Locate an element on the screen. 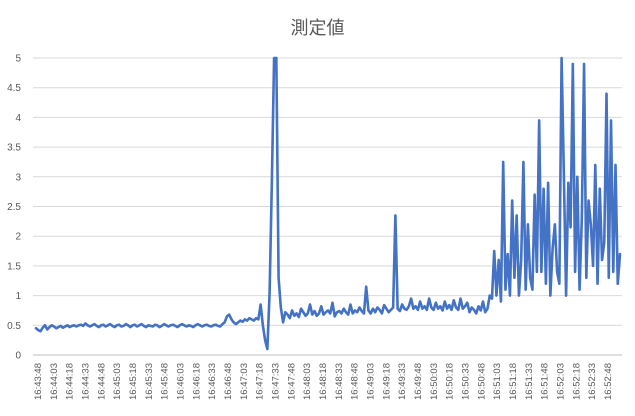 The image size is (635, 416). x-tick-label: 16:44:48 is located at coordinates (101, 381).